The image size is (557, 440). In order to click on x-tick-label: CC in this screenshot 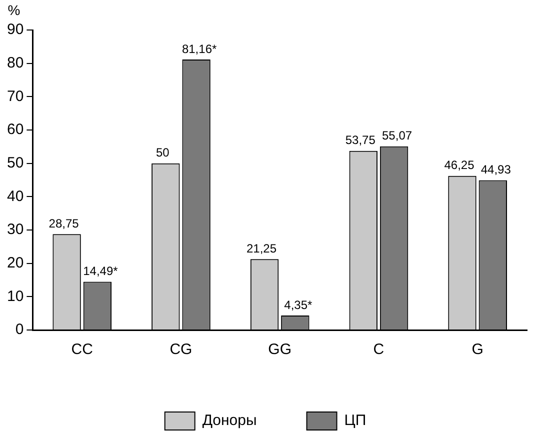, I will do `click(82, 349)`.